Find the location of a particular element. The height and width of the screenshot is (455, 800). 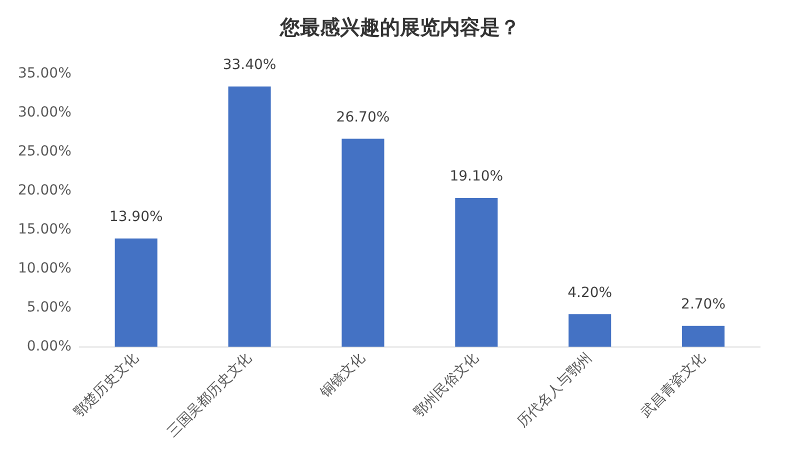

y-tick-label: 35.00% is located at coordinates (45, 74).